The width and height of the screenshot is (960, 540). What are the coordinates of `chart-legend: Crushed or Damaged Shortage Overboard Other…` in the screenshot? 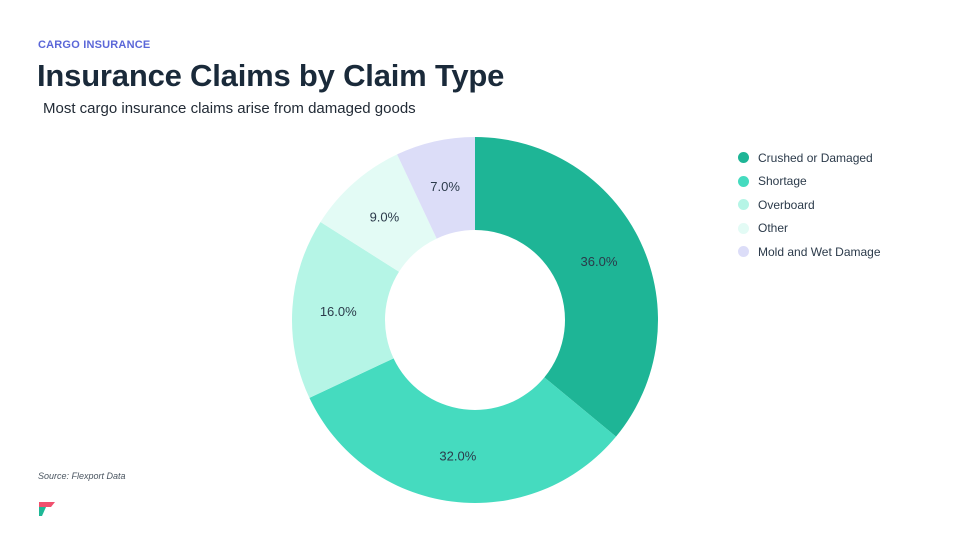 It's located at (809, 205).